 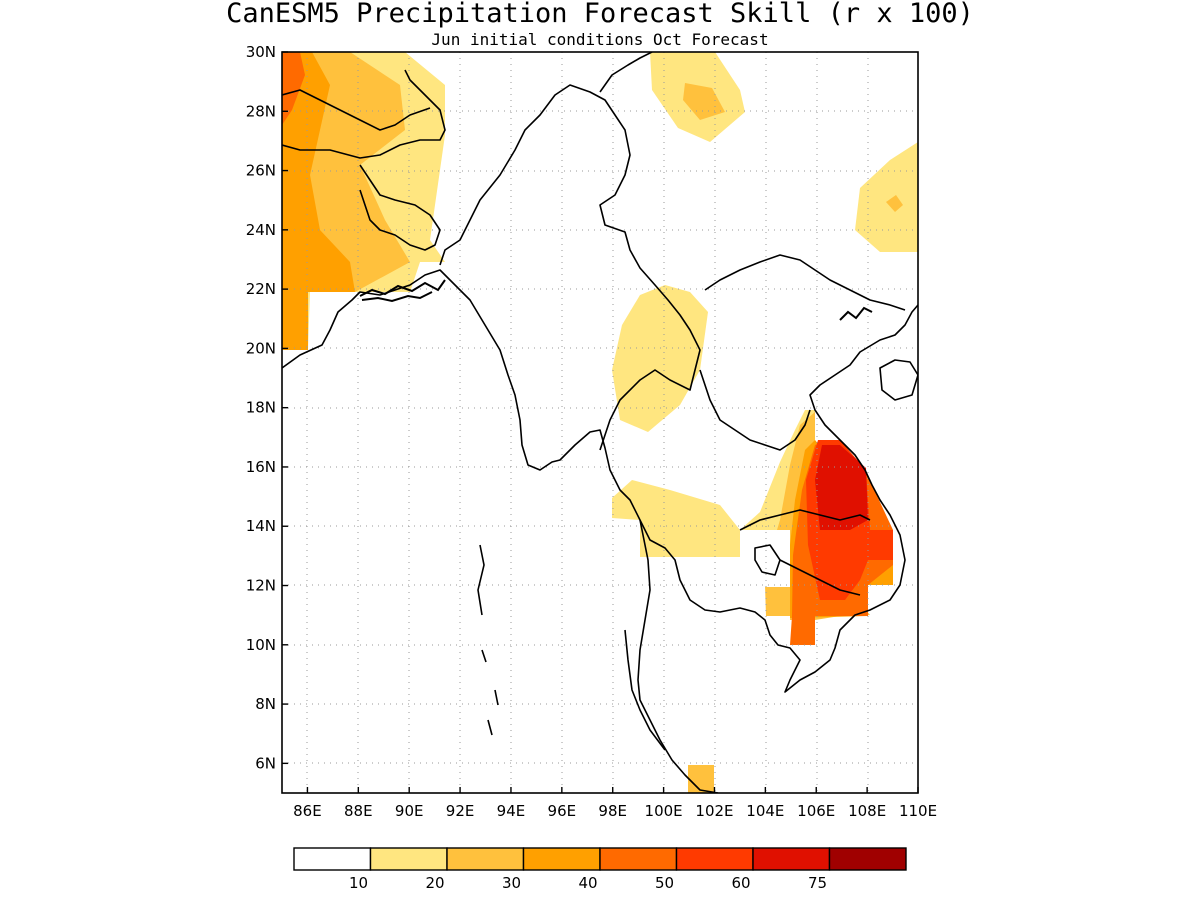 What do you see at coordinates (358, 811) in the screenshot?
I see `lon-tick-label: 88E` at bounding box center [358, 811].